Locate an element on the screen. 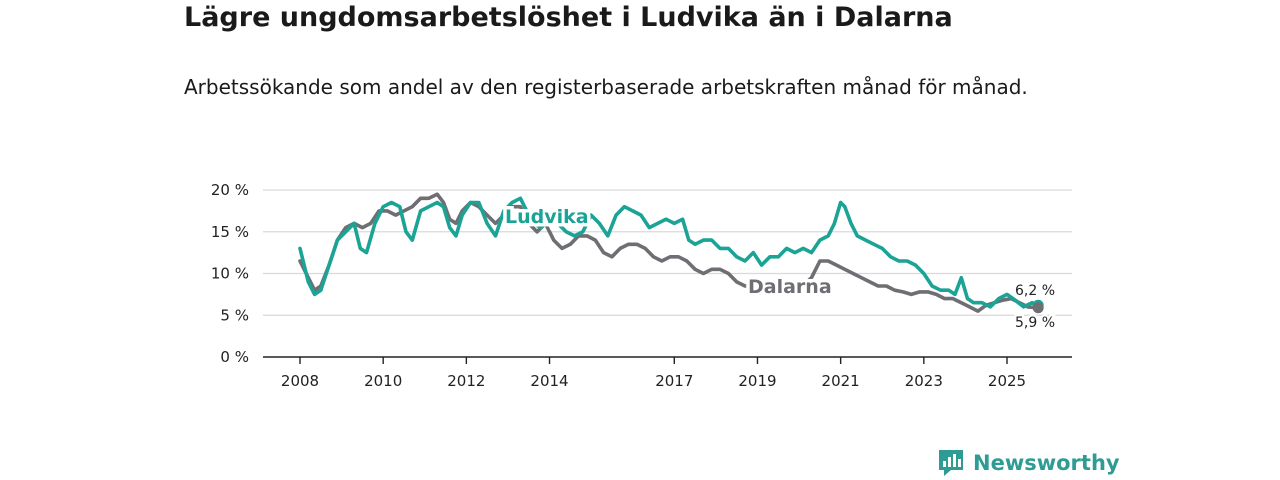 The image size is (1280, 480). x-tick-label: 2008 is located at coordinates (300, 381).